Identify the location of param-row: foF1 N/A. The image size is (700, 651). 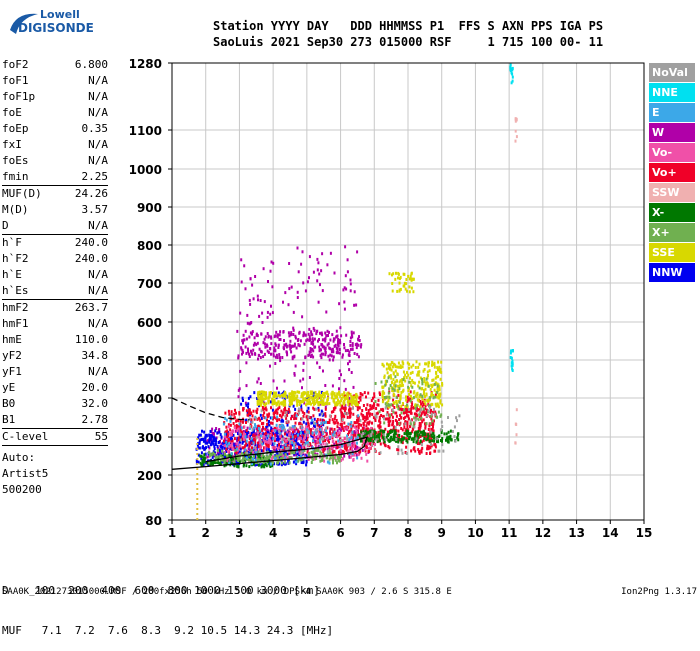
(55, 81).